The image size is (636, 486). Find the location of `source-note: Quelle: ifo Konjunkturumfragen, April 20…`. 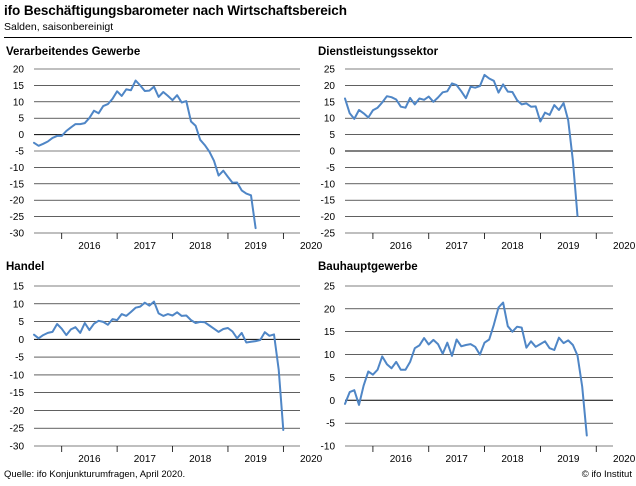

source-note: Quelle: ifo Konjunkturumfragen, April 20… is located at coordinates (95, 474).